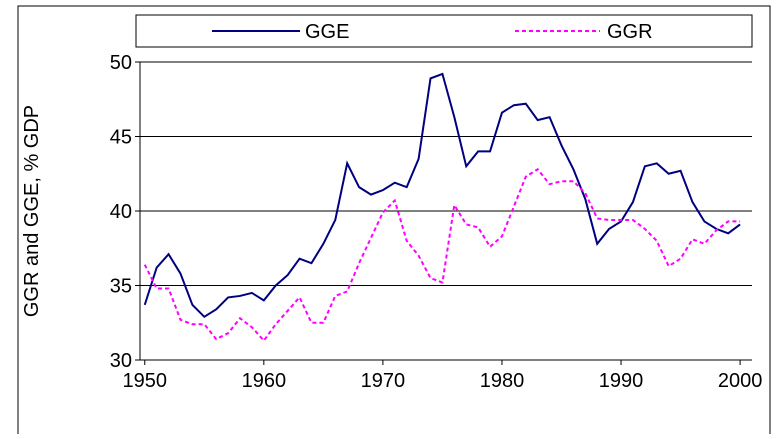  What do you see at coordinates (121, 63) in the screenshot?
I see `y-tick-label: 50` at bounding box center [121, 63].